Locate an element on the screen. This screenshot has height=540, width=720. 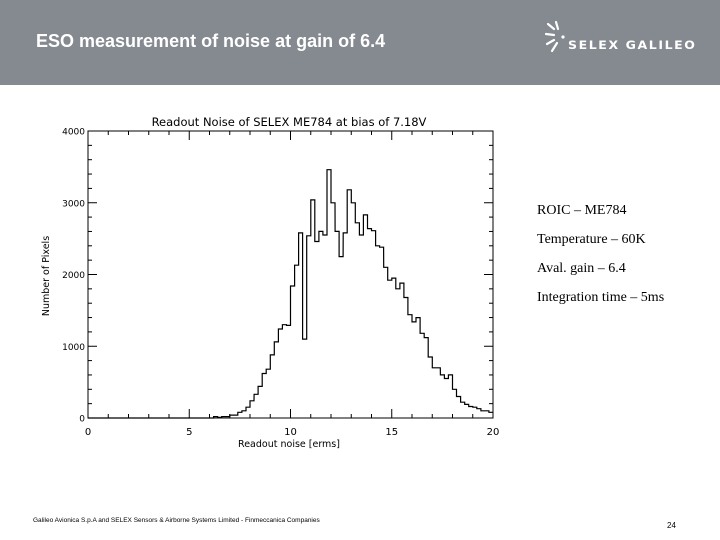
selex-galileo-logo: SELEX GALILEO is located at coordinates (629, 38).